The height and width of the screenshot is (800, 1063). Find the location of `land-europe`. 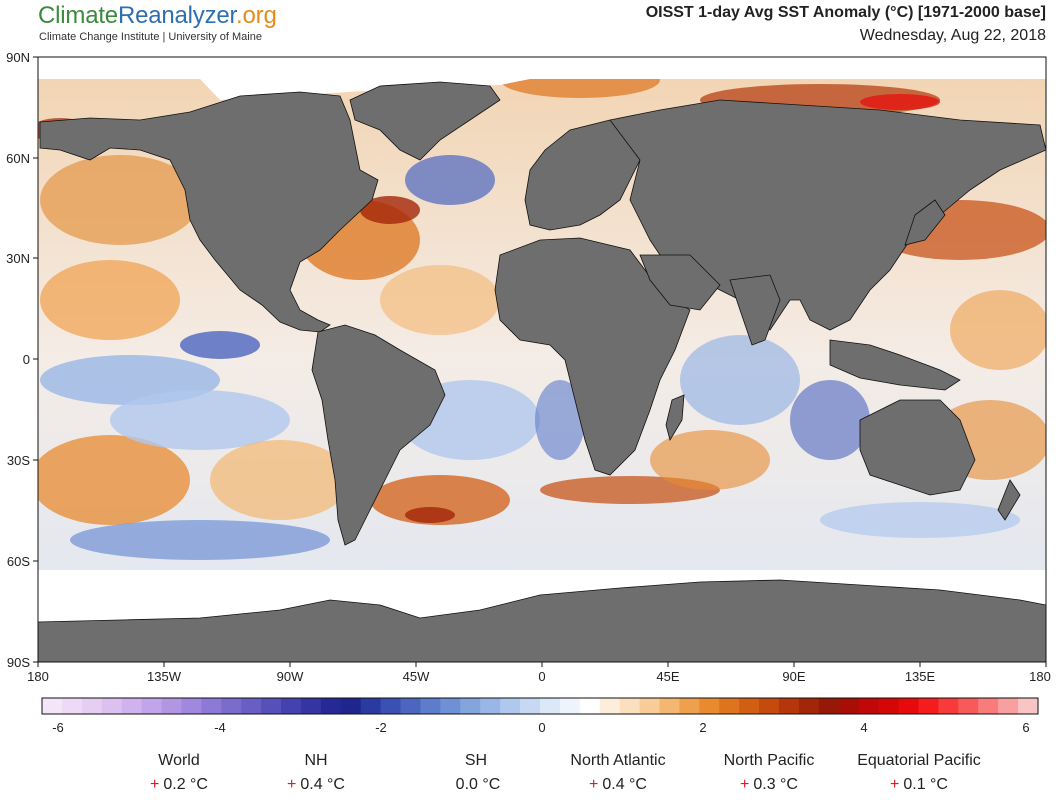

land-europe is located at coordinates (582, 175).